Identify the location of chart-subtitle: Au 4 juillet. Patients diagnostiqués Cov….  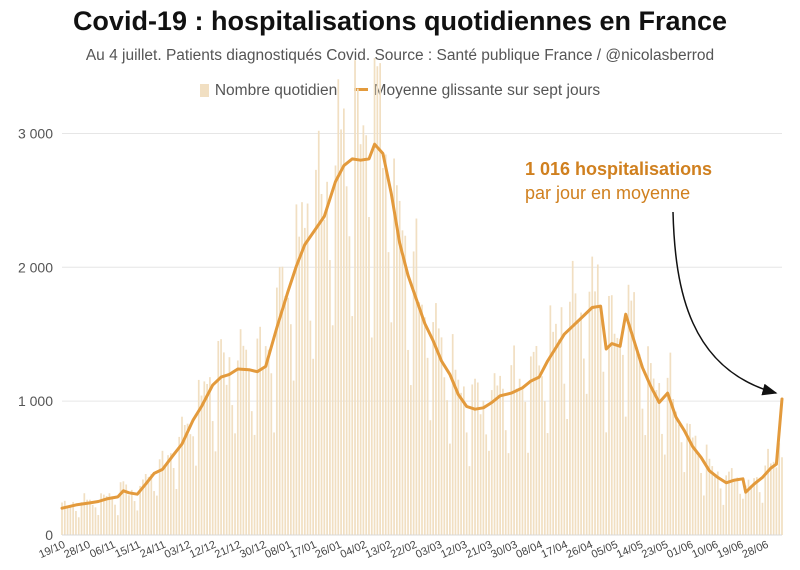
(400, 55).